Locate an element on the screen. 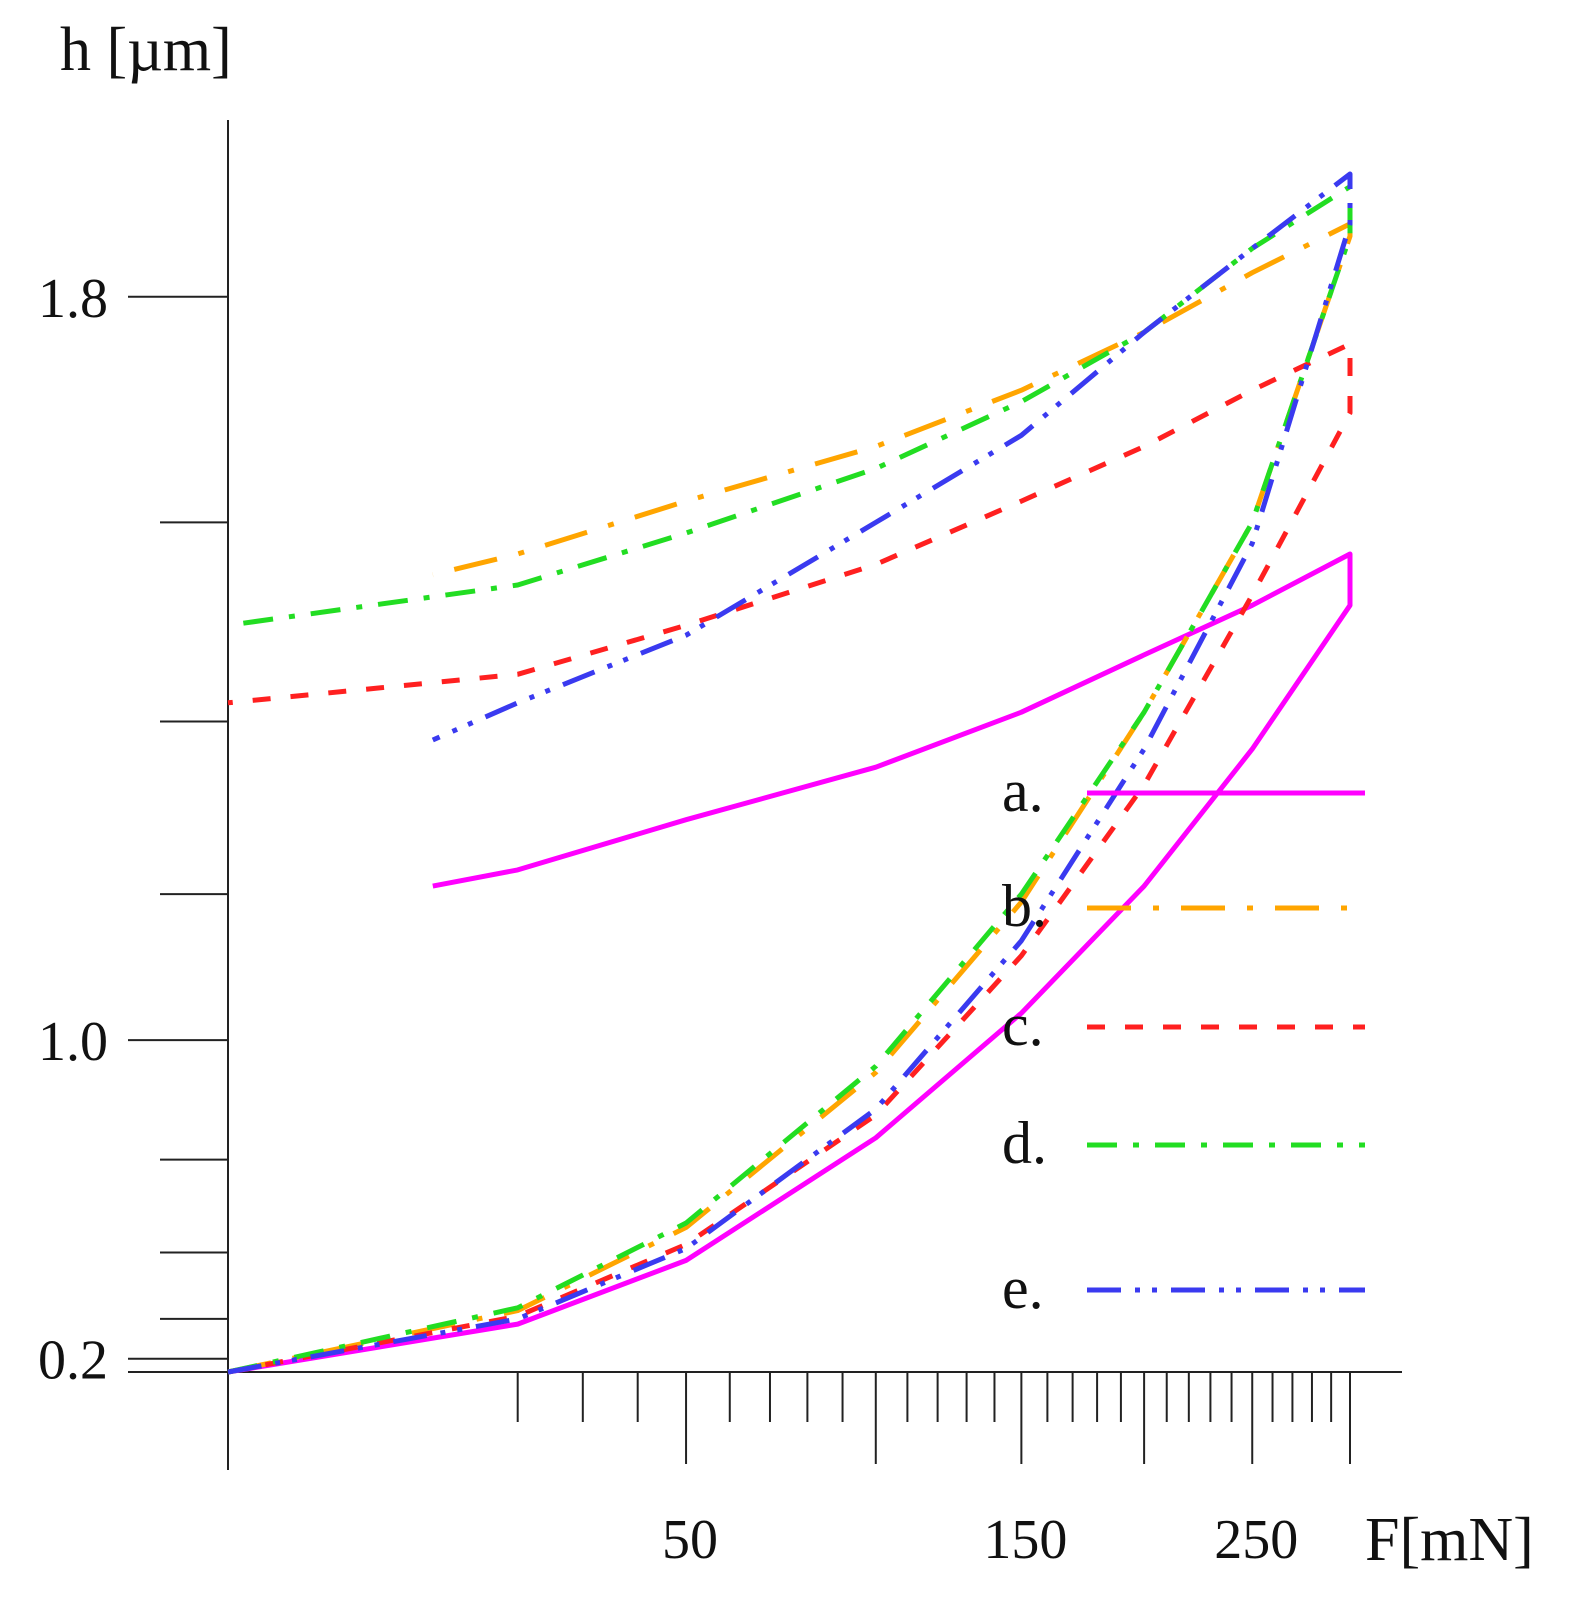  y-tick-label: 0.2 is located at coordinates (73, 1361).